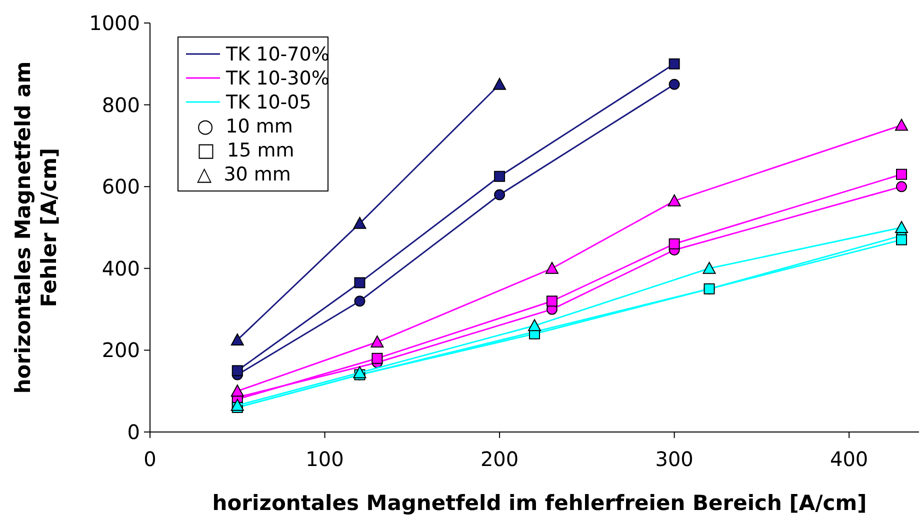 The height and width of the screenshot is (520, 923). I want to click on legend-label: TK 10-30%, so click(277, 79).